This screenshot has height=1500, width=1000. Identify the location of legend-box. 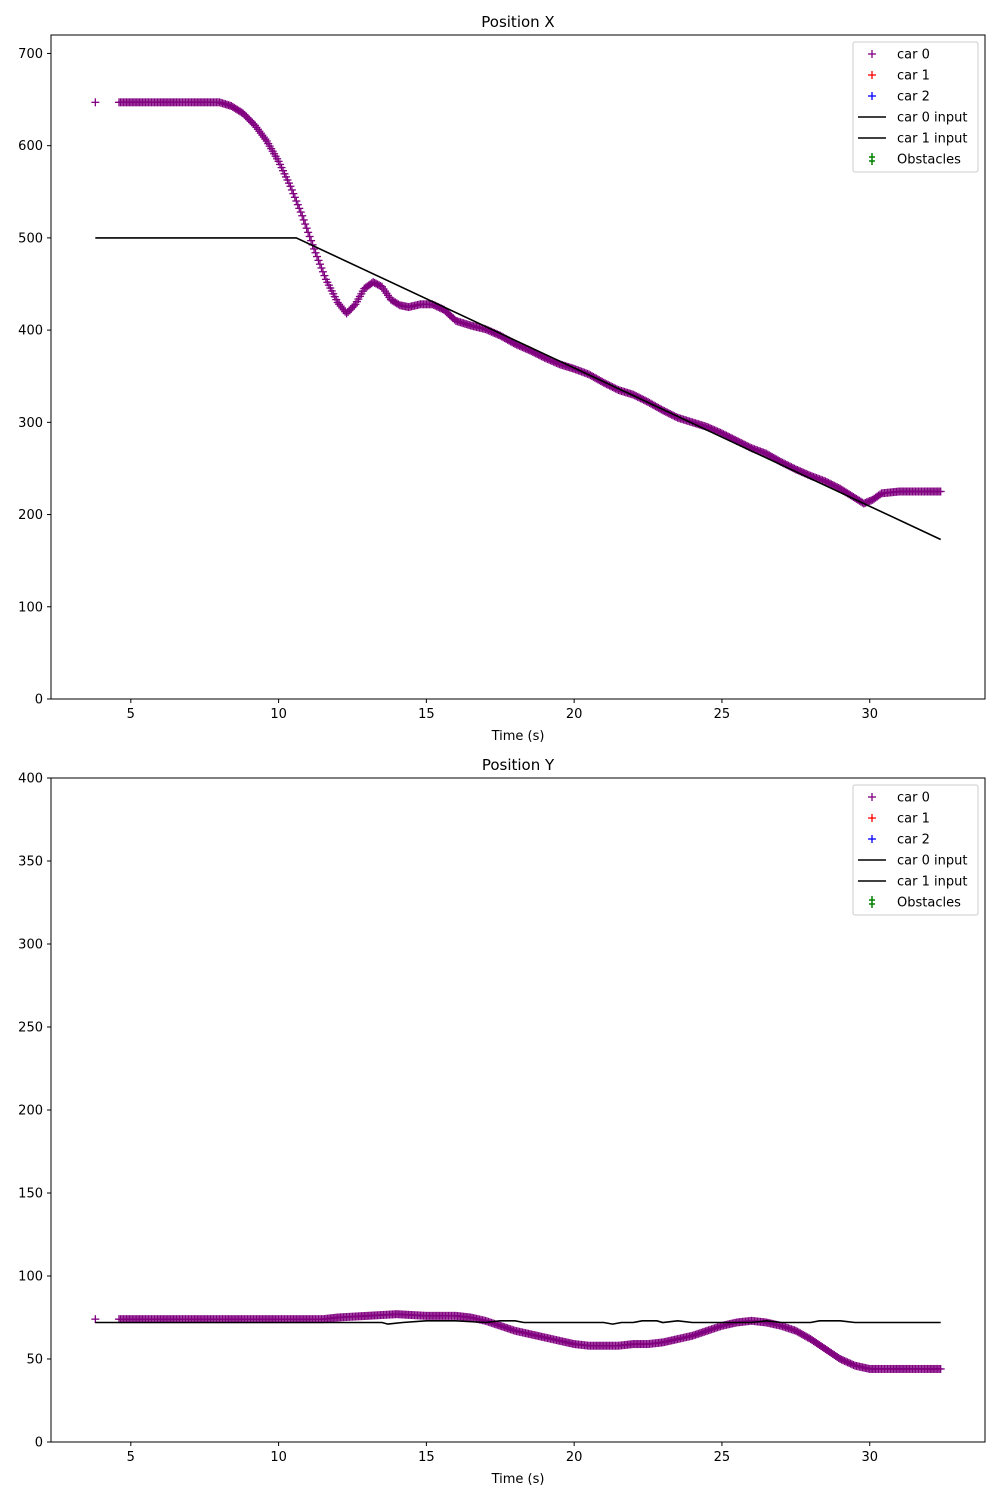
(915, 850).